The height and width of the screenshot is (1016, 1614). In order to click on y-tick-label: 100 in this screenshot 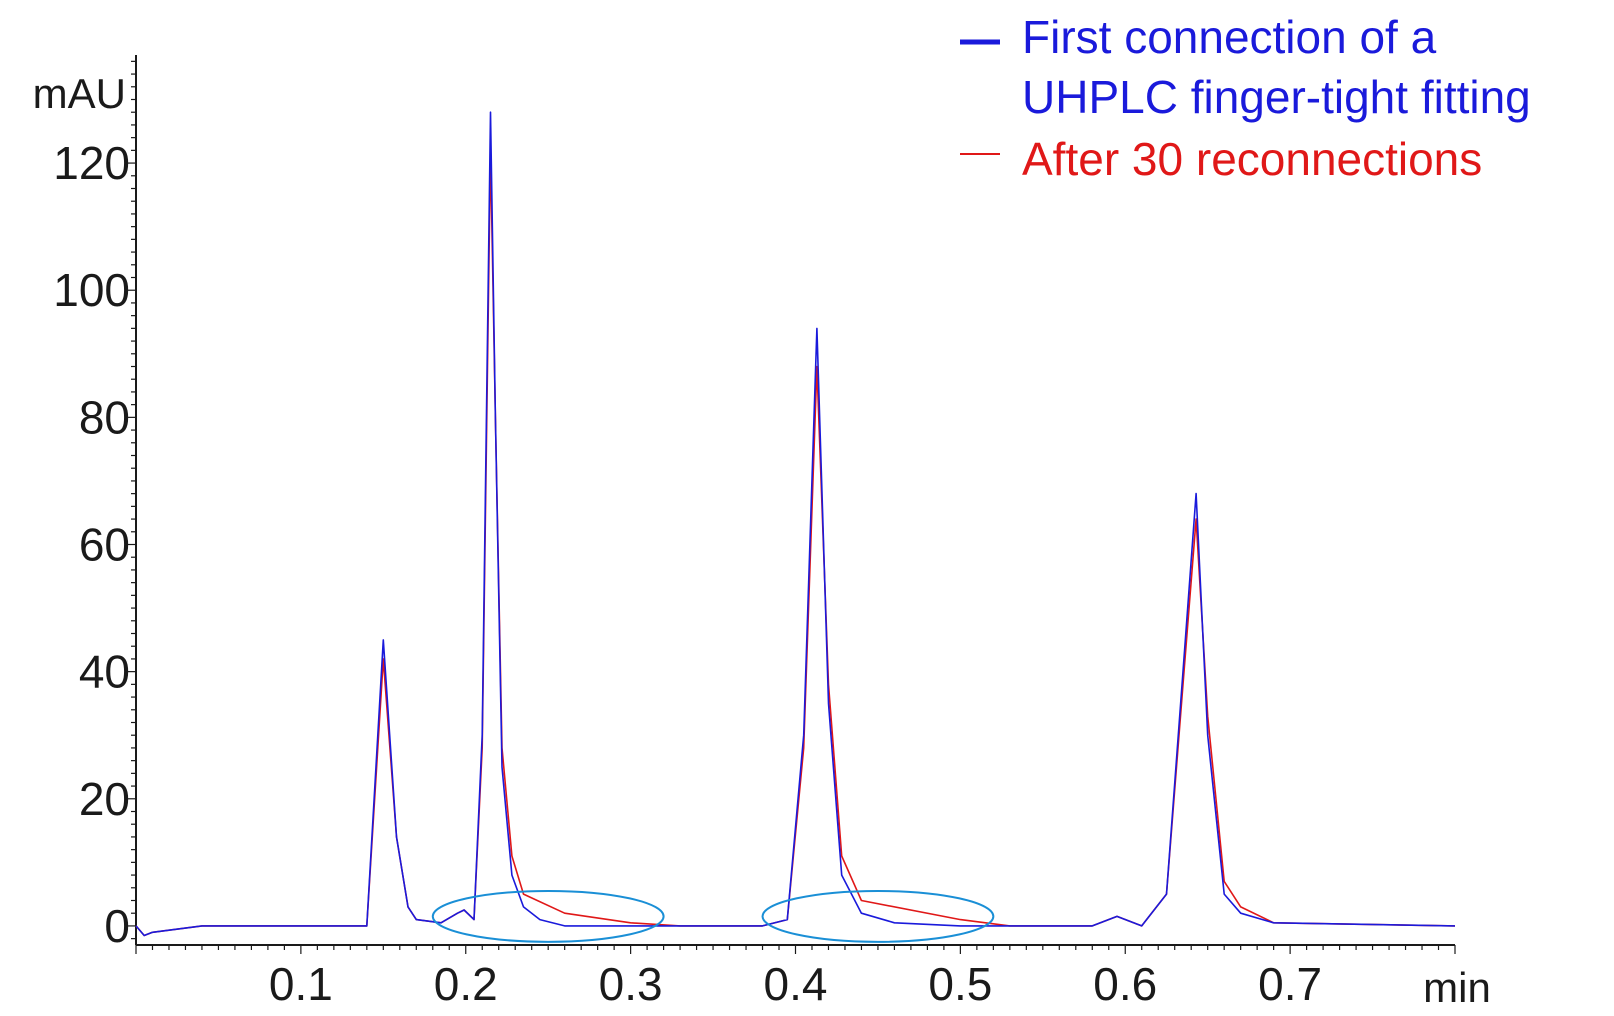, I will do `click(91, 290)`.